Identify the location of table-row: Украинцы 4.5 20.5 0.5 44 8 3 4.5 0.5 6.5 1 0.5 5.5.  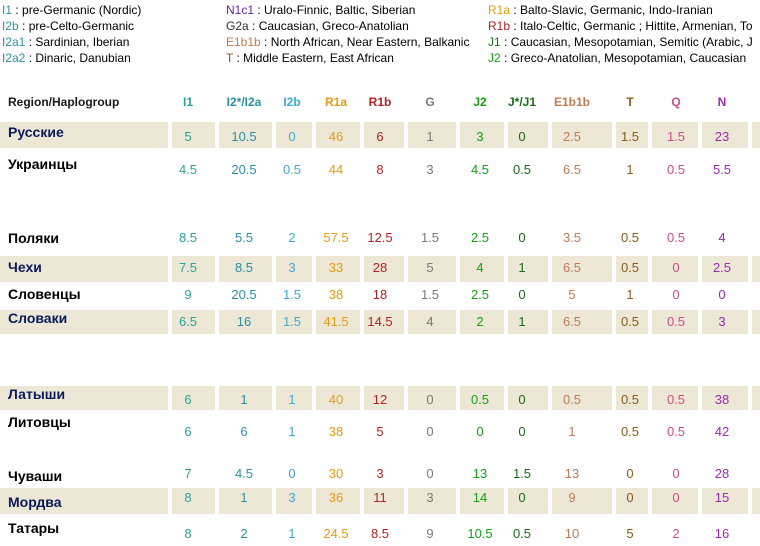
(380, 172).